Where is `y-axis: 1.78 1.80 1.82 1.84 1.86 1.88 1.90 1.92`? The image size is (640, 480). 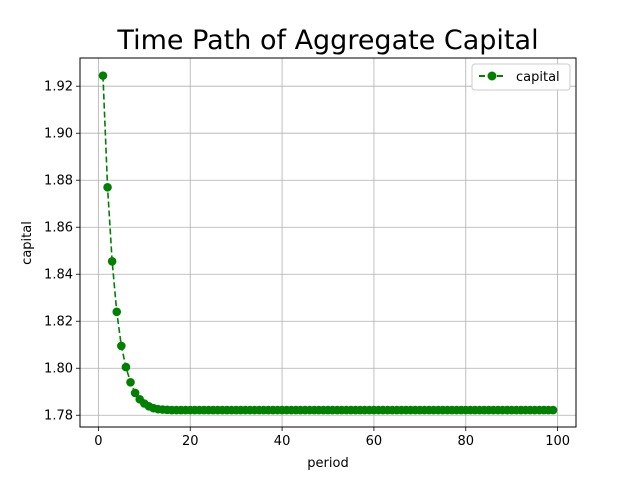 y-axis: 1.78 1.80 1.82 1.84 1.86 1.88 1.90 1.92 is located at coordinates (62, 252).